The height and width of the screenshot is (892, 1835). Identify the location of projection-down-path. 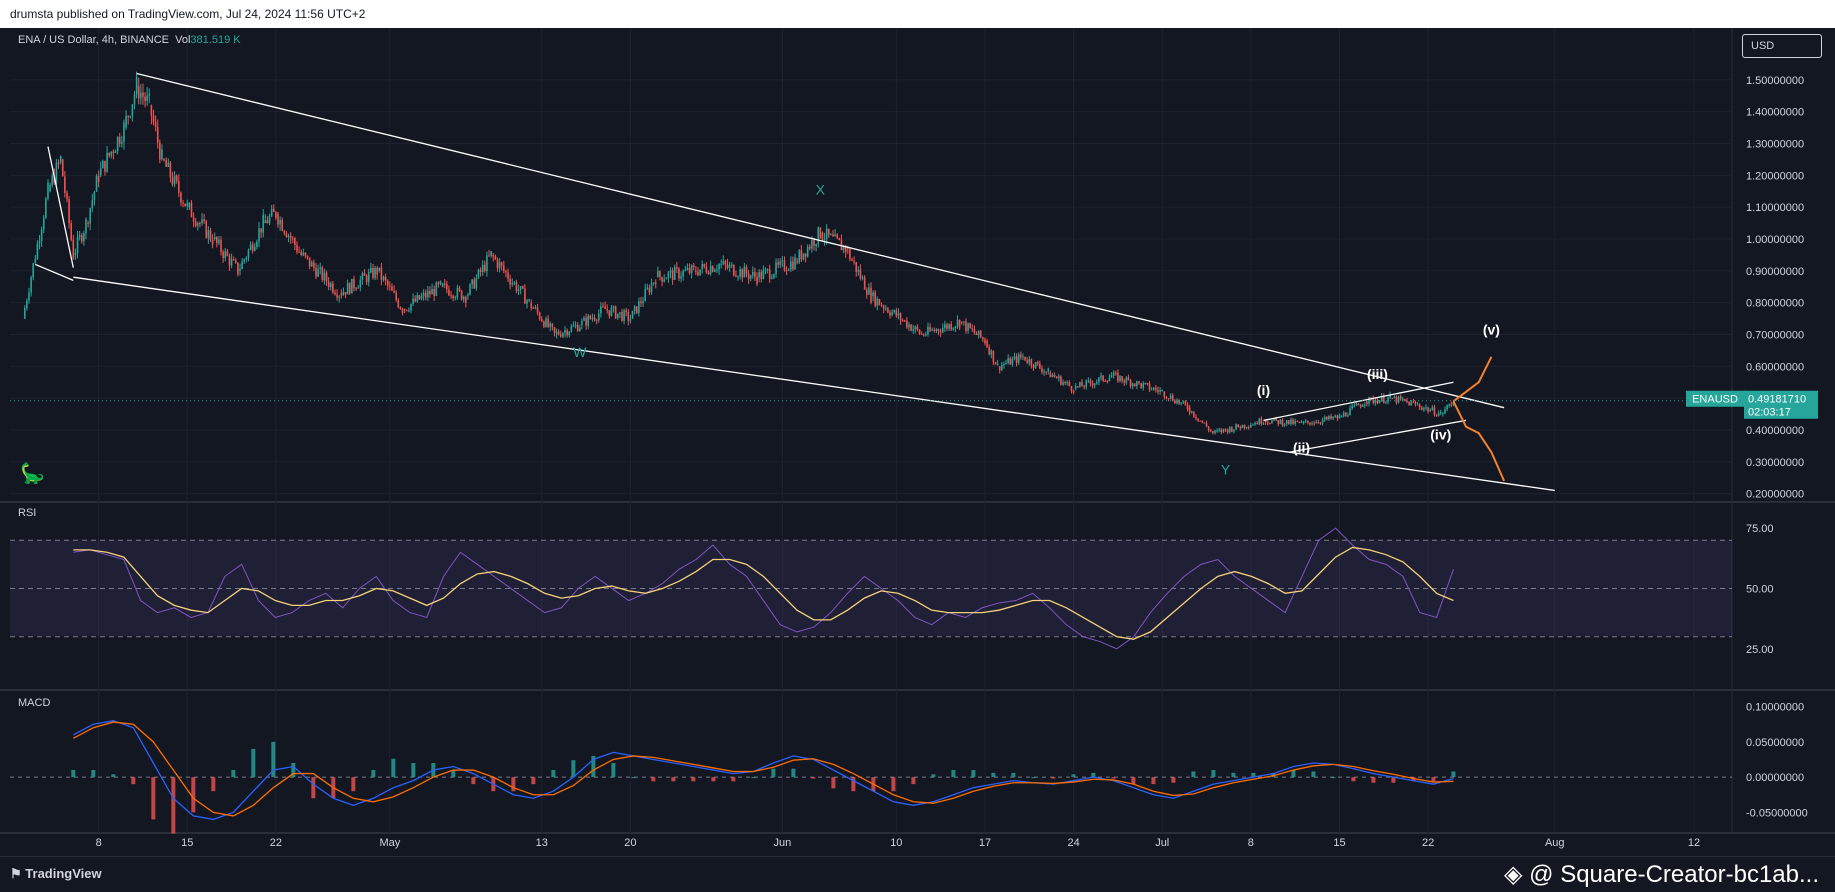
(1479, 441).